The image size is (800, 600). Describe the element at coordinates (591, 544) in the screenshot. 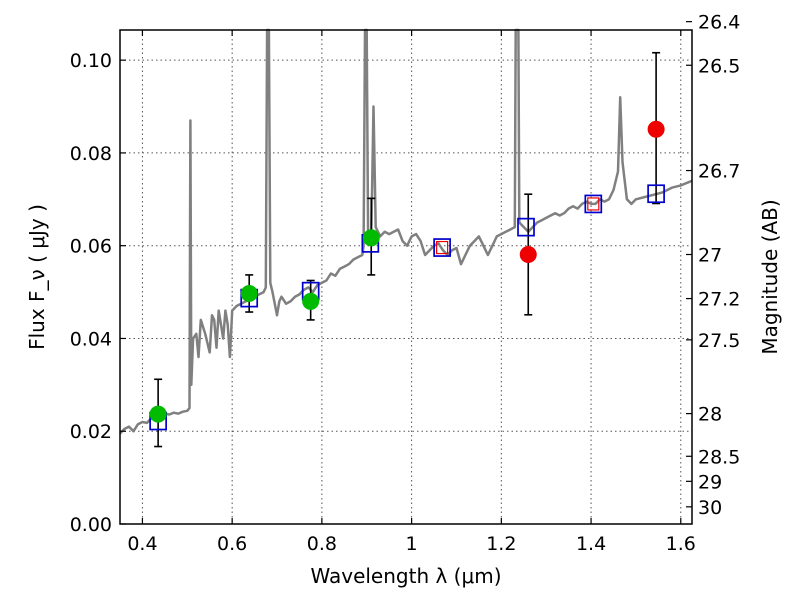

I see `x-tick-label: 1.4` at that location.